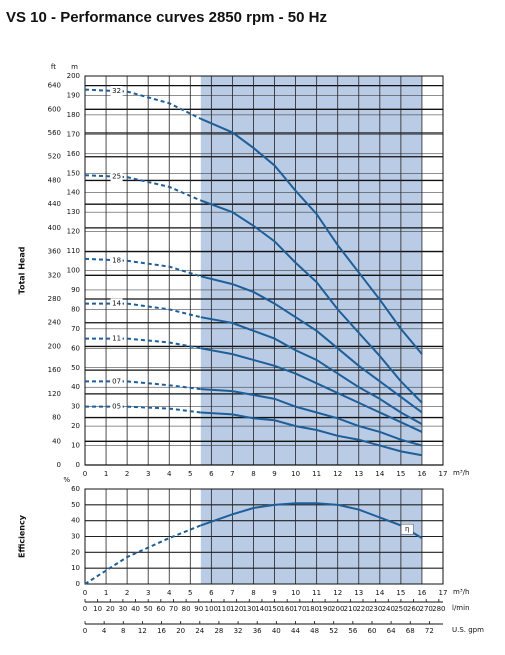 The height and width of the screenshot is (655, 505). I want to click on x-tick-label: 13, so click(358, 474).